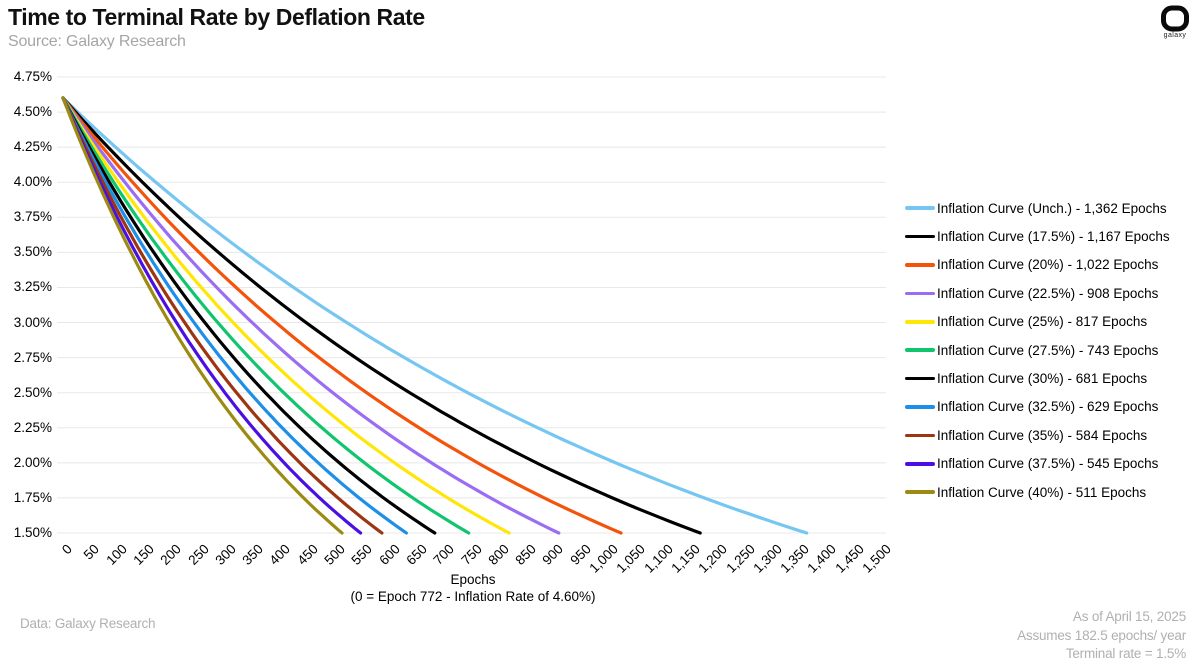 This screenshot has width=1200, height=672. What do you see at coordinates (1042, 379) in the screenshot?
I see `legend-label: Inflation Curve (30%) - 681 Epochs` at bounding box center [1042, 379].